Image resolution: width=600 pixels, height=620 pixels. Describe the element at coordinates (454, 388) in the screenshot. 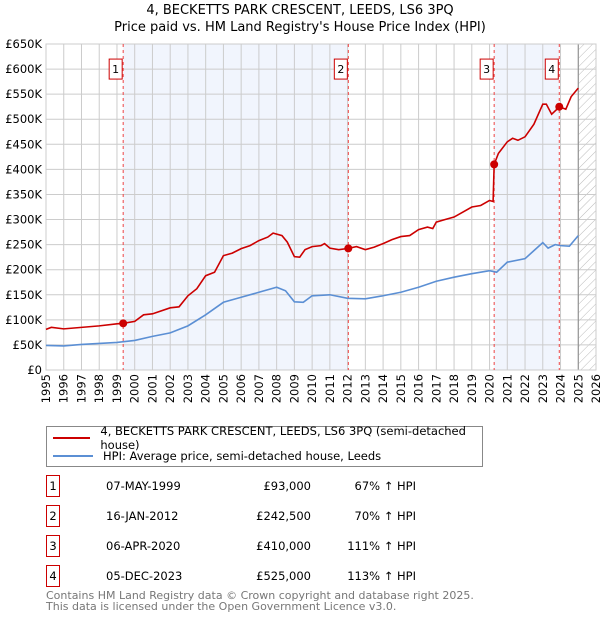

I see `x-tick-label: 2018` at that location.